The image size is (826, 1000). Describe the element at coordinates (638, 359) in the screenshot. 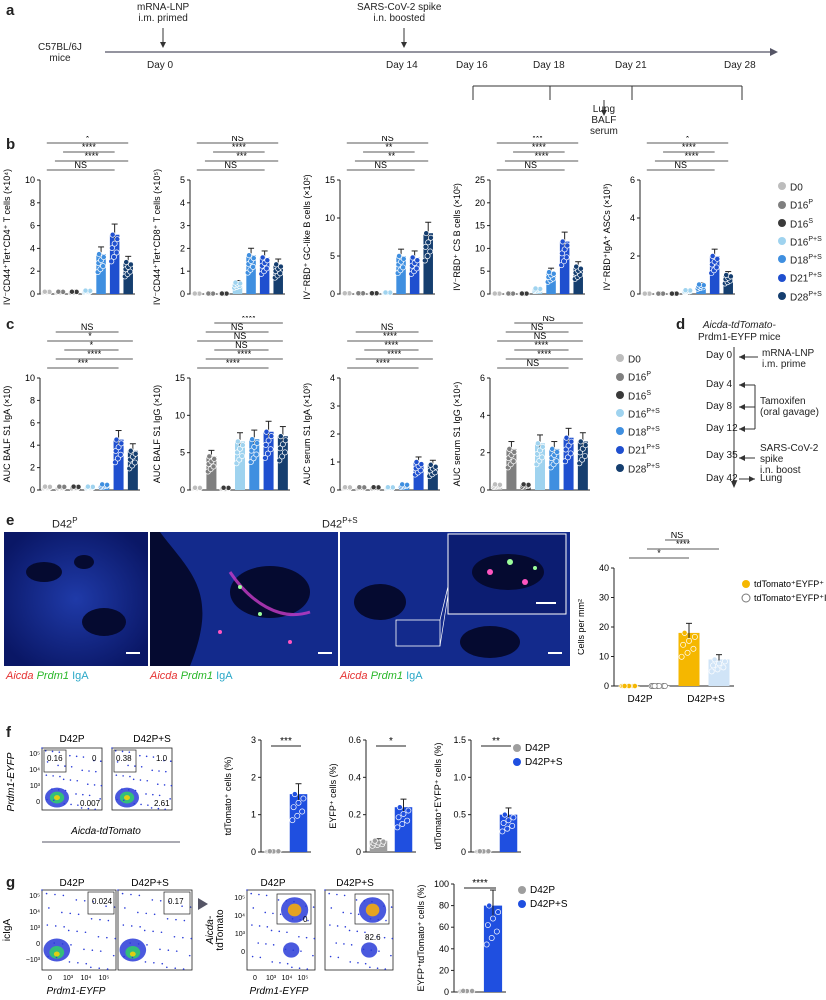

I see `legend-item: D0` at that location.